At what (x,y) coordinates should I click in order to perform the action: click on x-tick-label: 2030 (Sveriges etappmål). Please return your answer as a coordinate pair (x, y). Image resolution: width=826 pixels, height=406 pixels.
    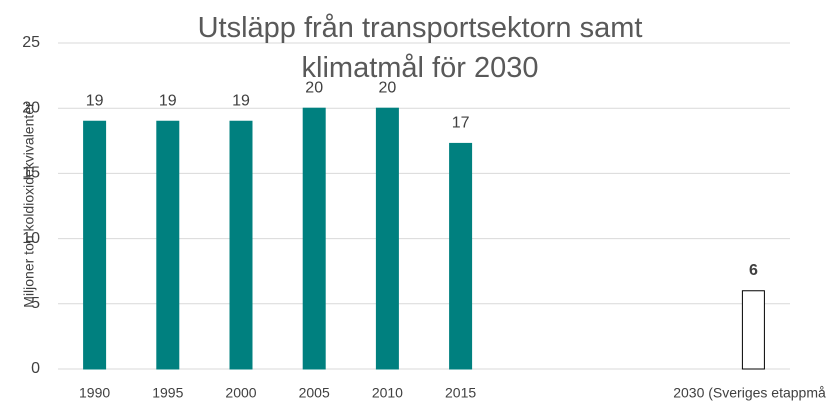
    Looking at the image, I should click on (749, 393).